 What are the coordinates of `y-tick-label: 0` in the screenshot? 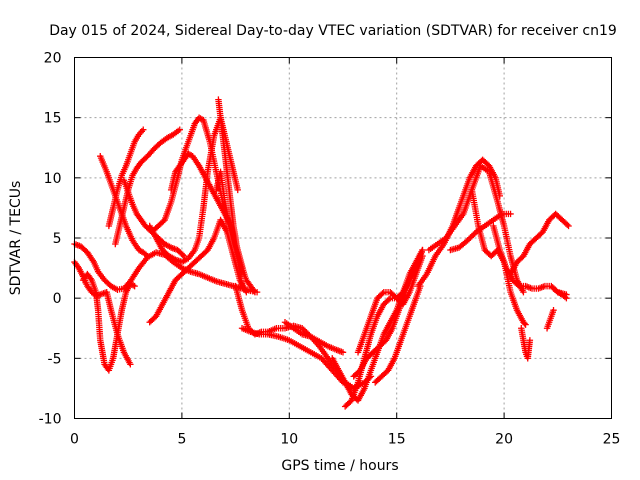 It's located at (57, 299).